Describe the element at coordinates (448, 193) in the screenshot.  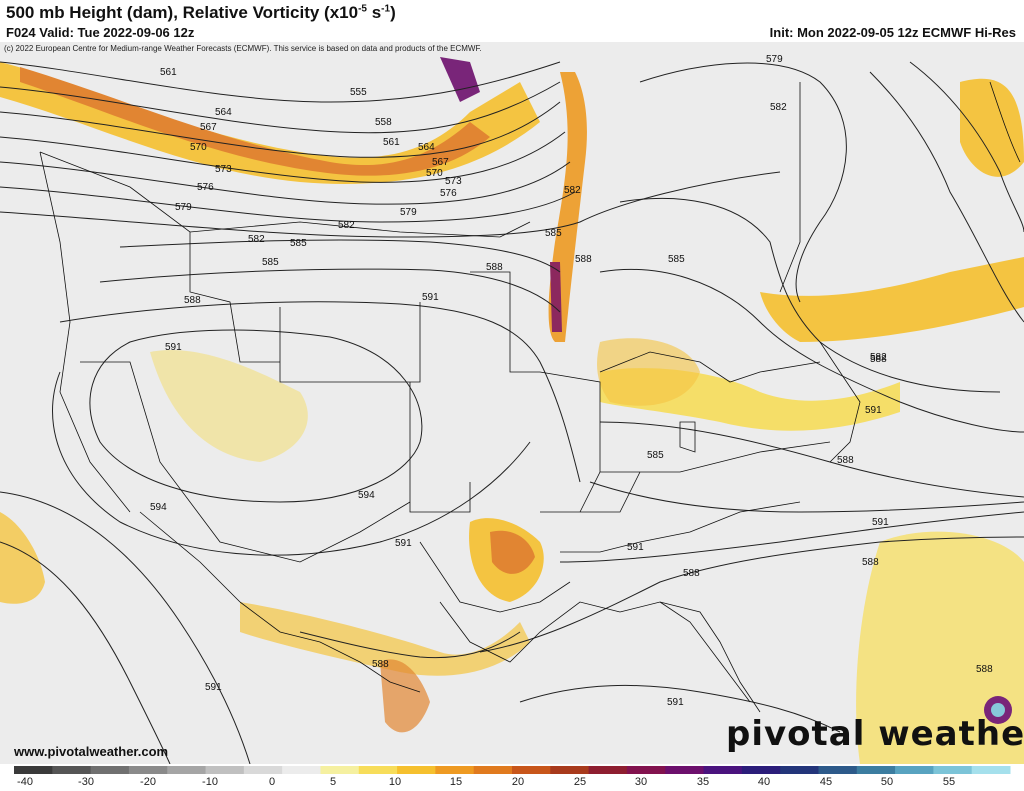
I see `contour-label: 576` at that location.